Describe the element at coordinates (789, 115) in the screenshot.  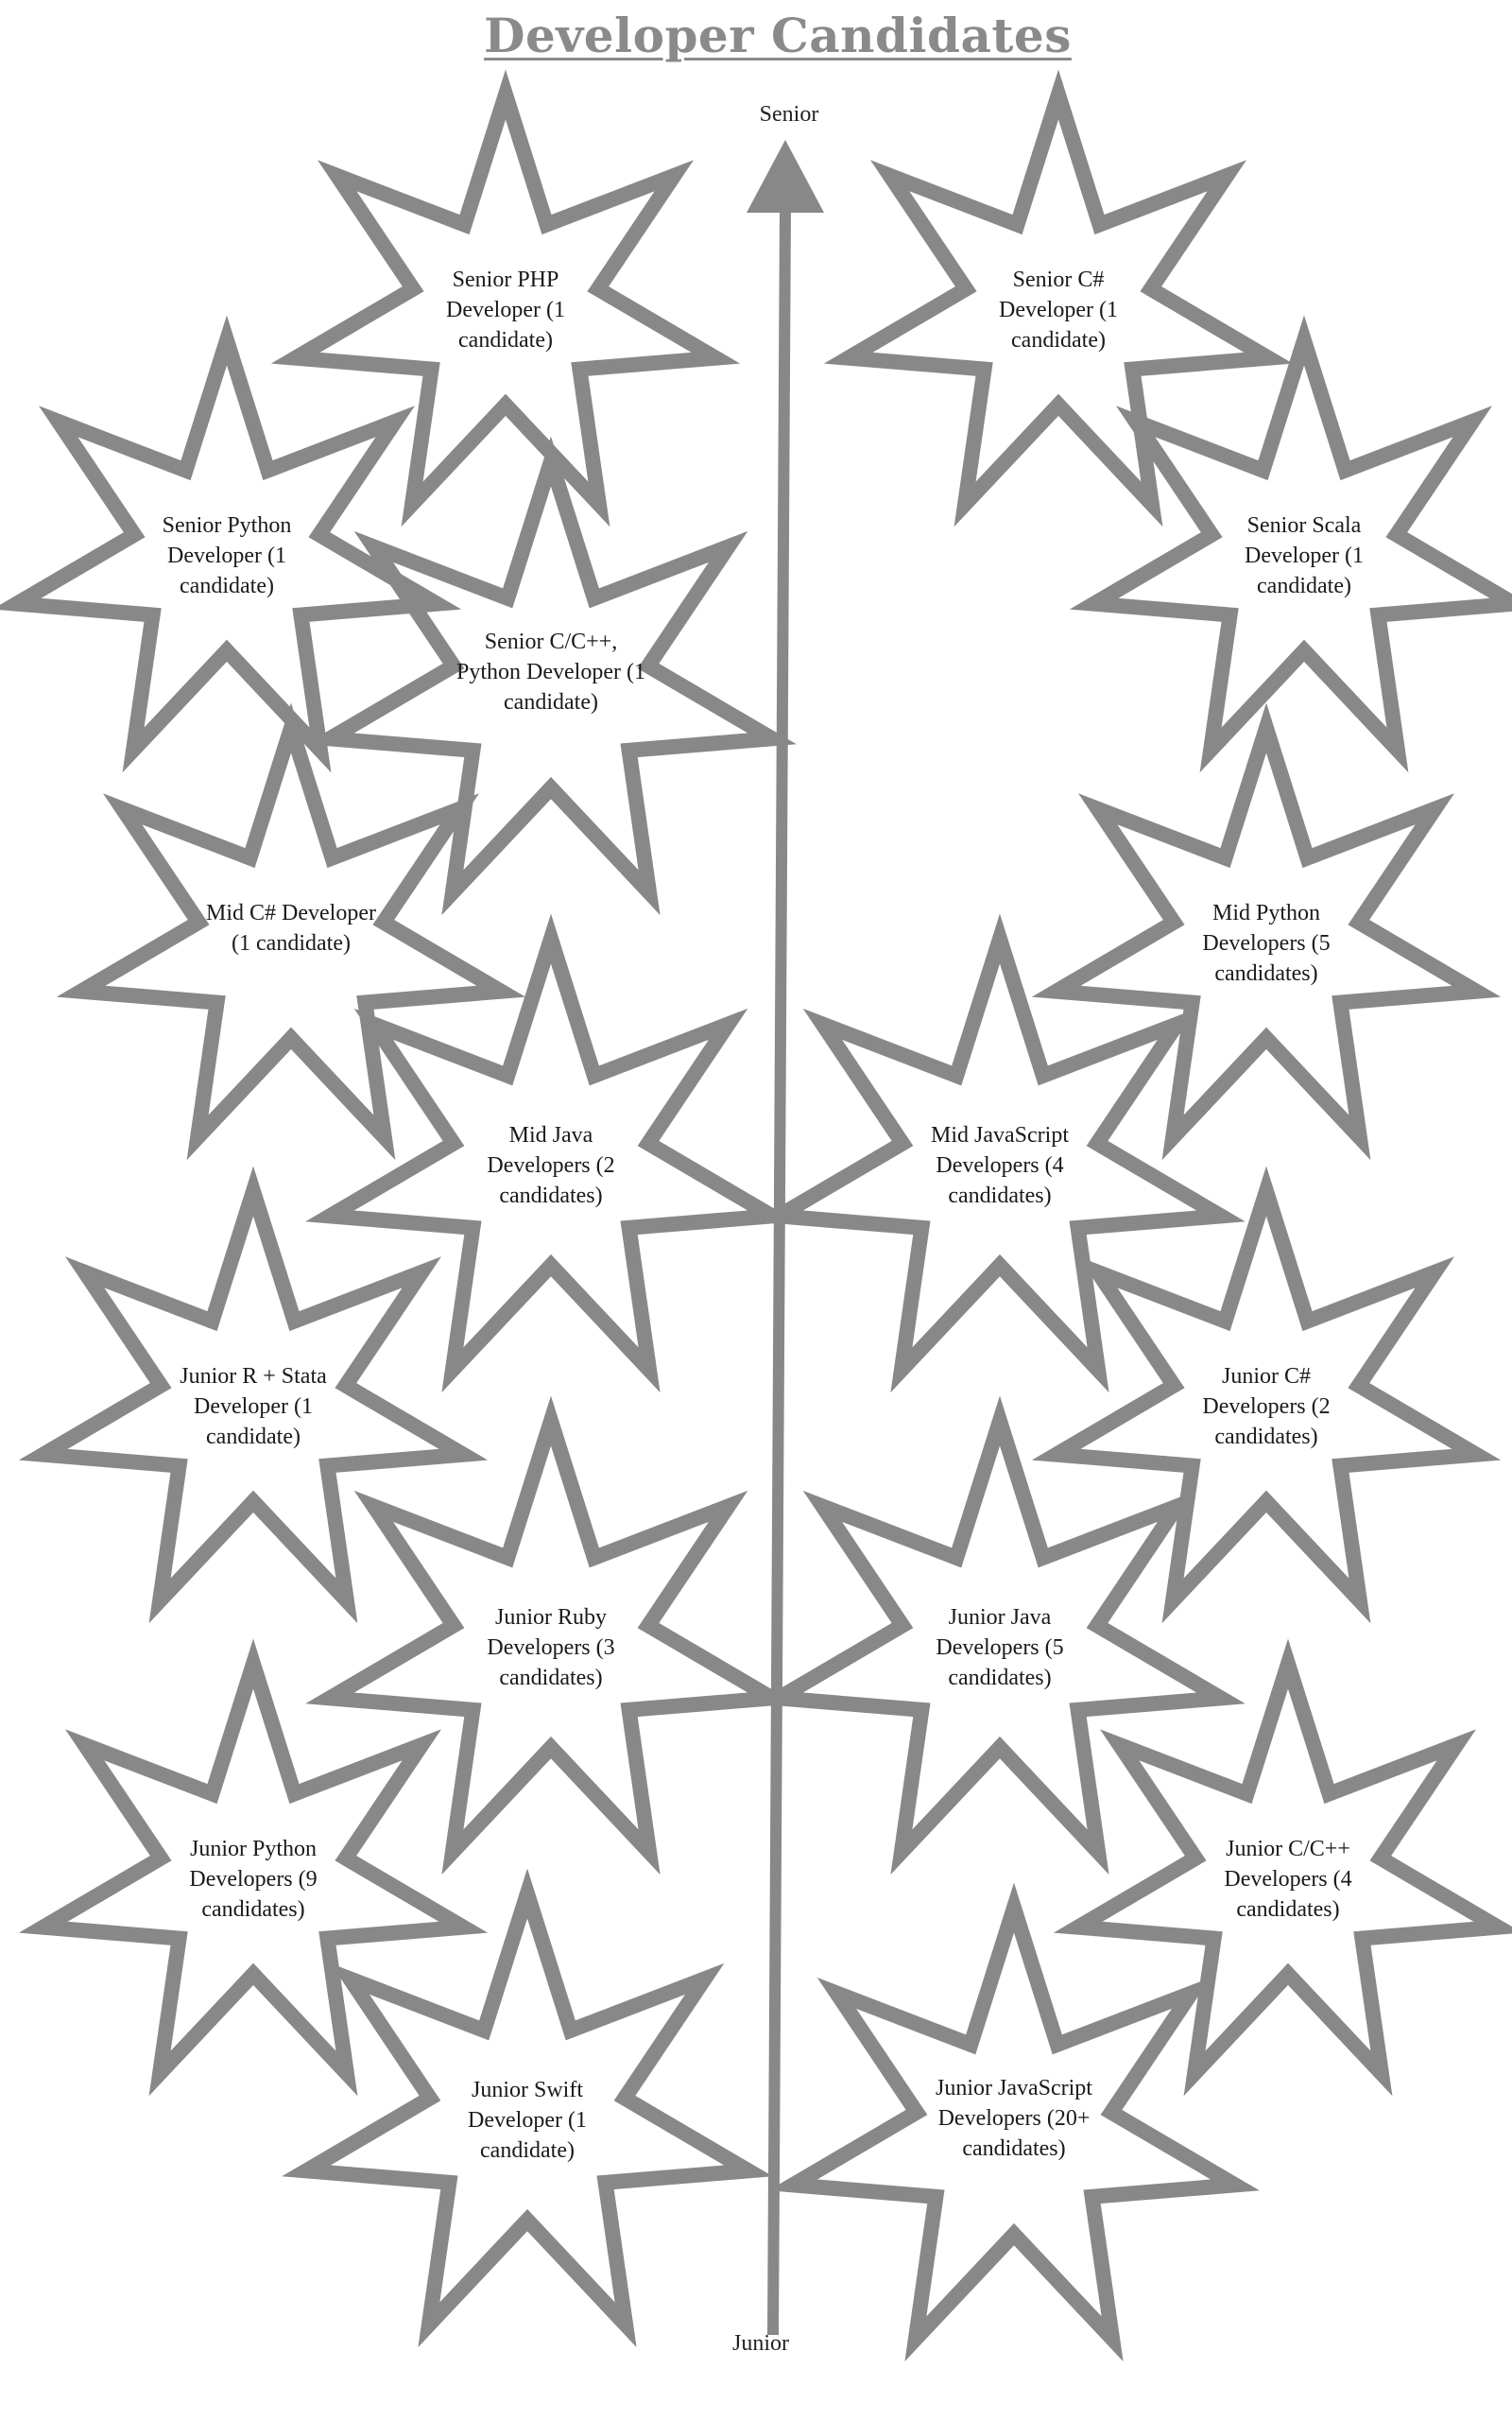
I see `axis-senior-label: Senior` at that location.